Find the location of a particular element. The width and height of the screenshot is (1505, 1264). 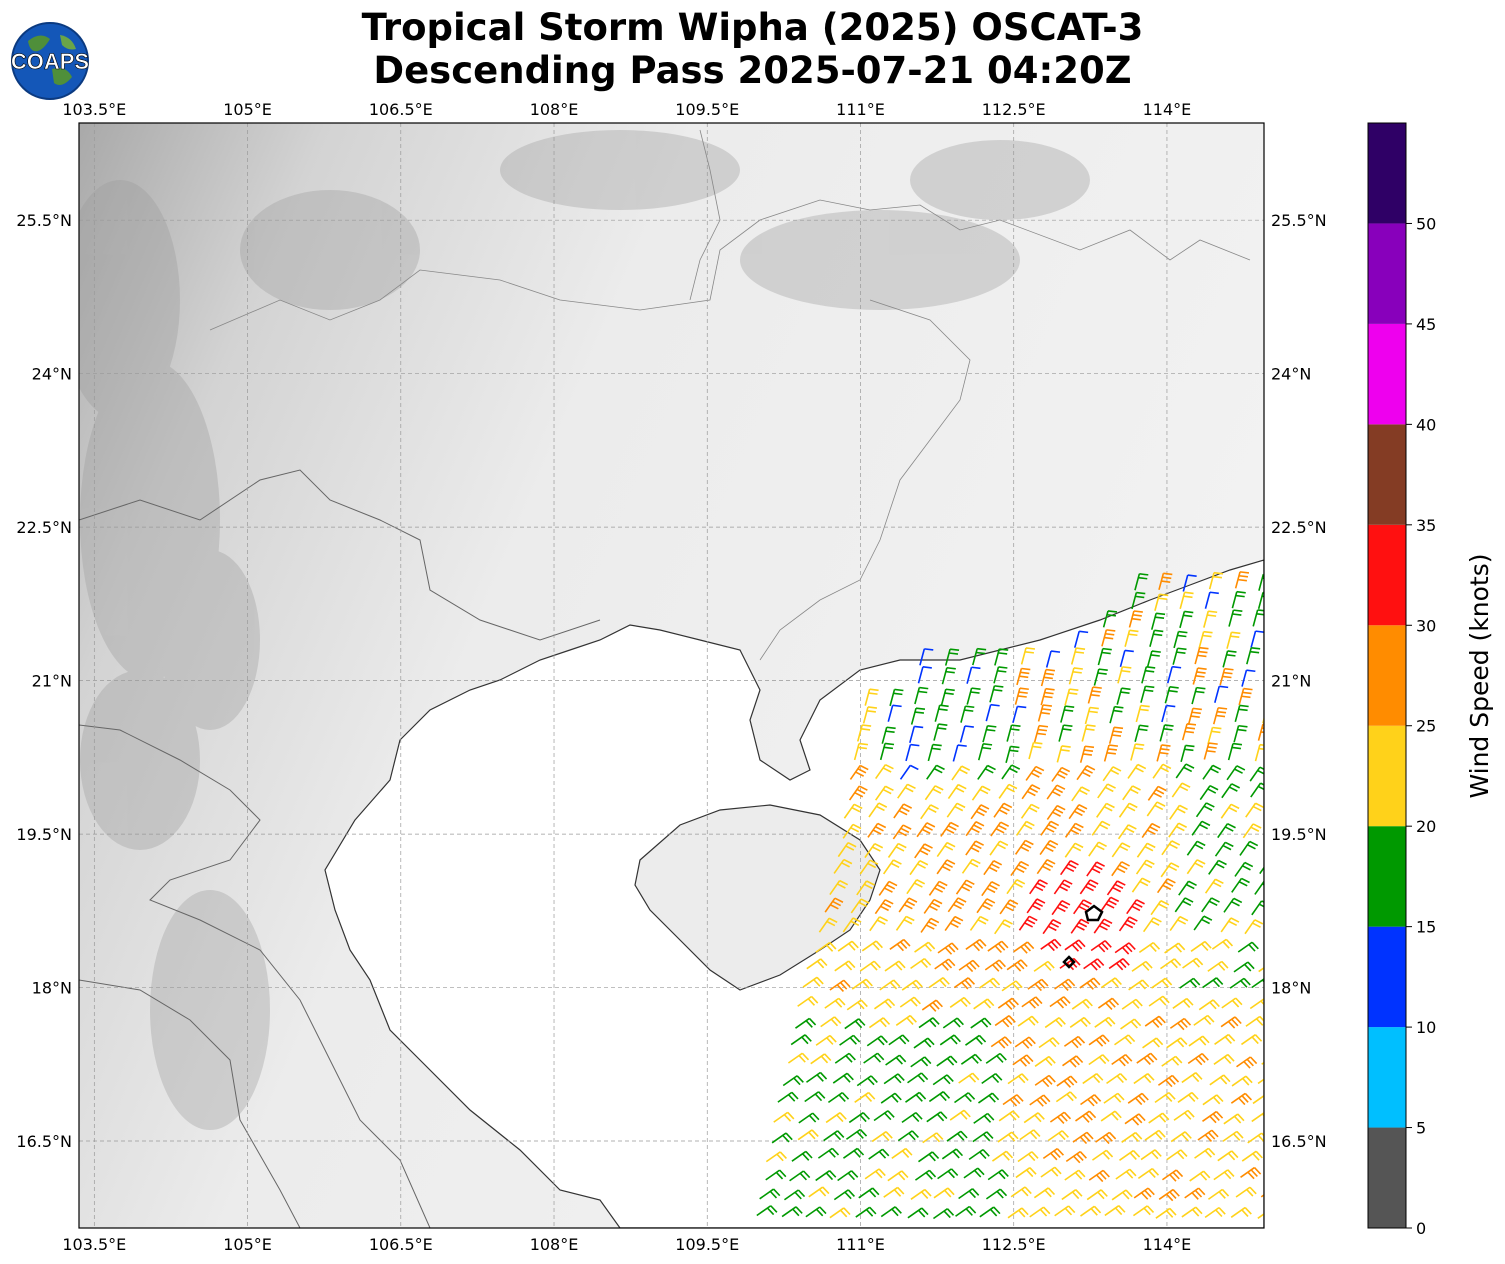

lat-tick-label-left: 21°N is located at coordinates (52, 681).